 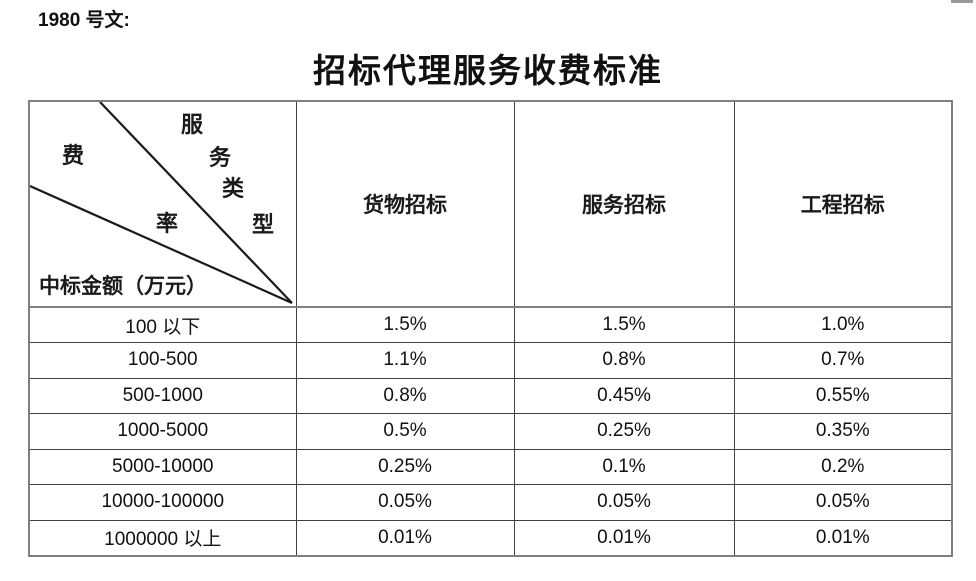 What do you see at coordinates (263, 224) in the screenshot?
I see `corner-type-char-4: 型` at bounding box center [263, 224].